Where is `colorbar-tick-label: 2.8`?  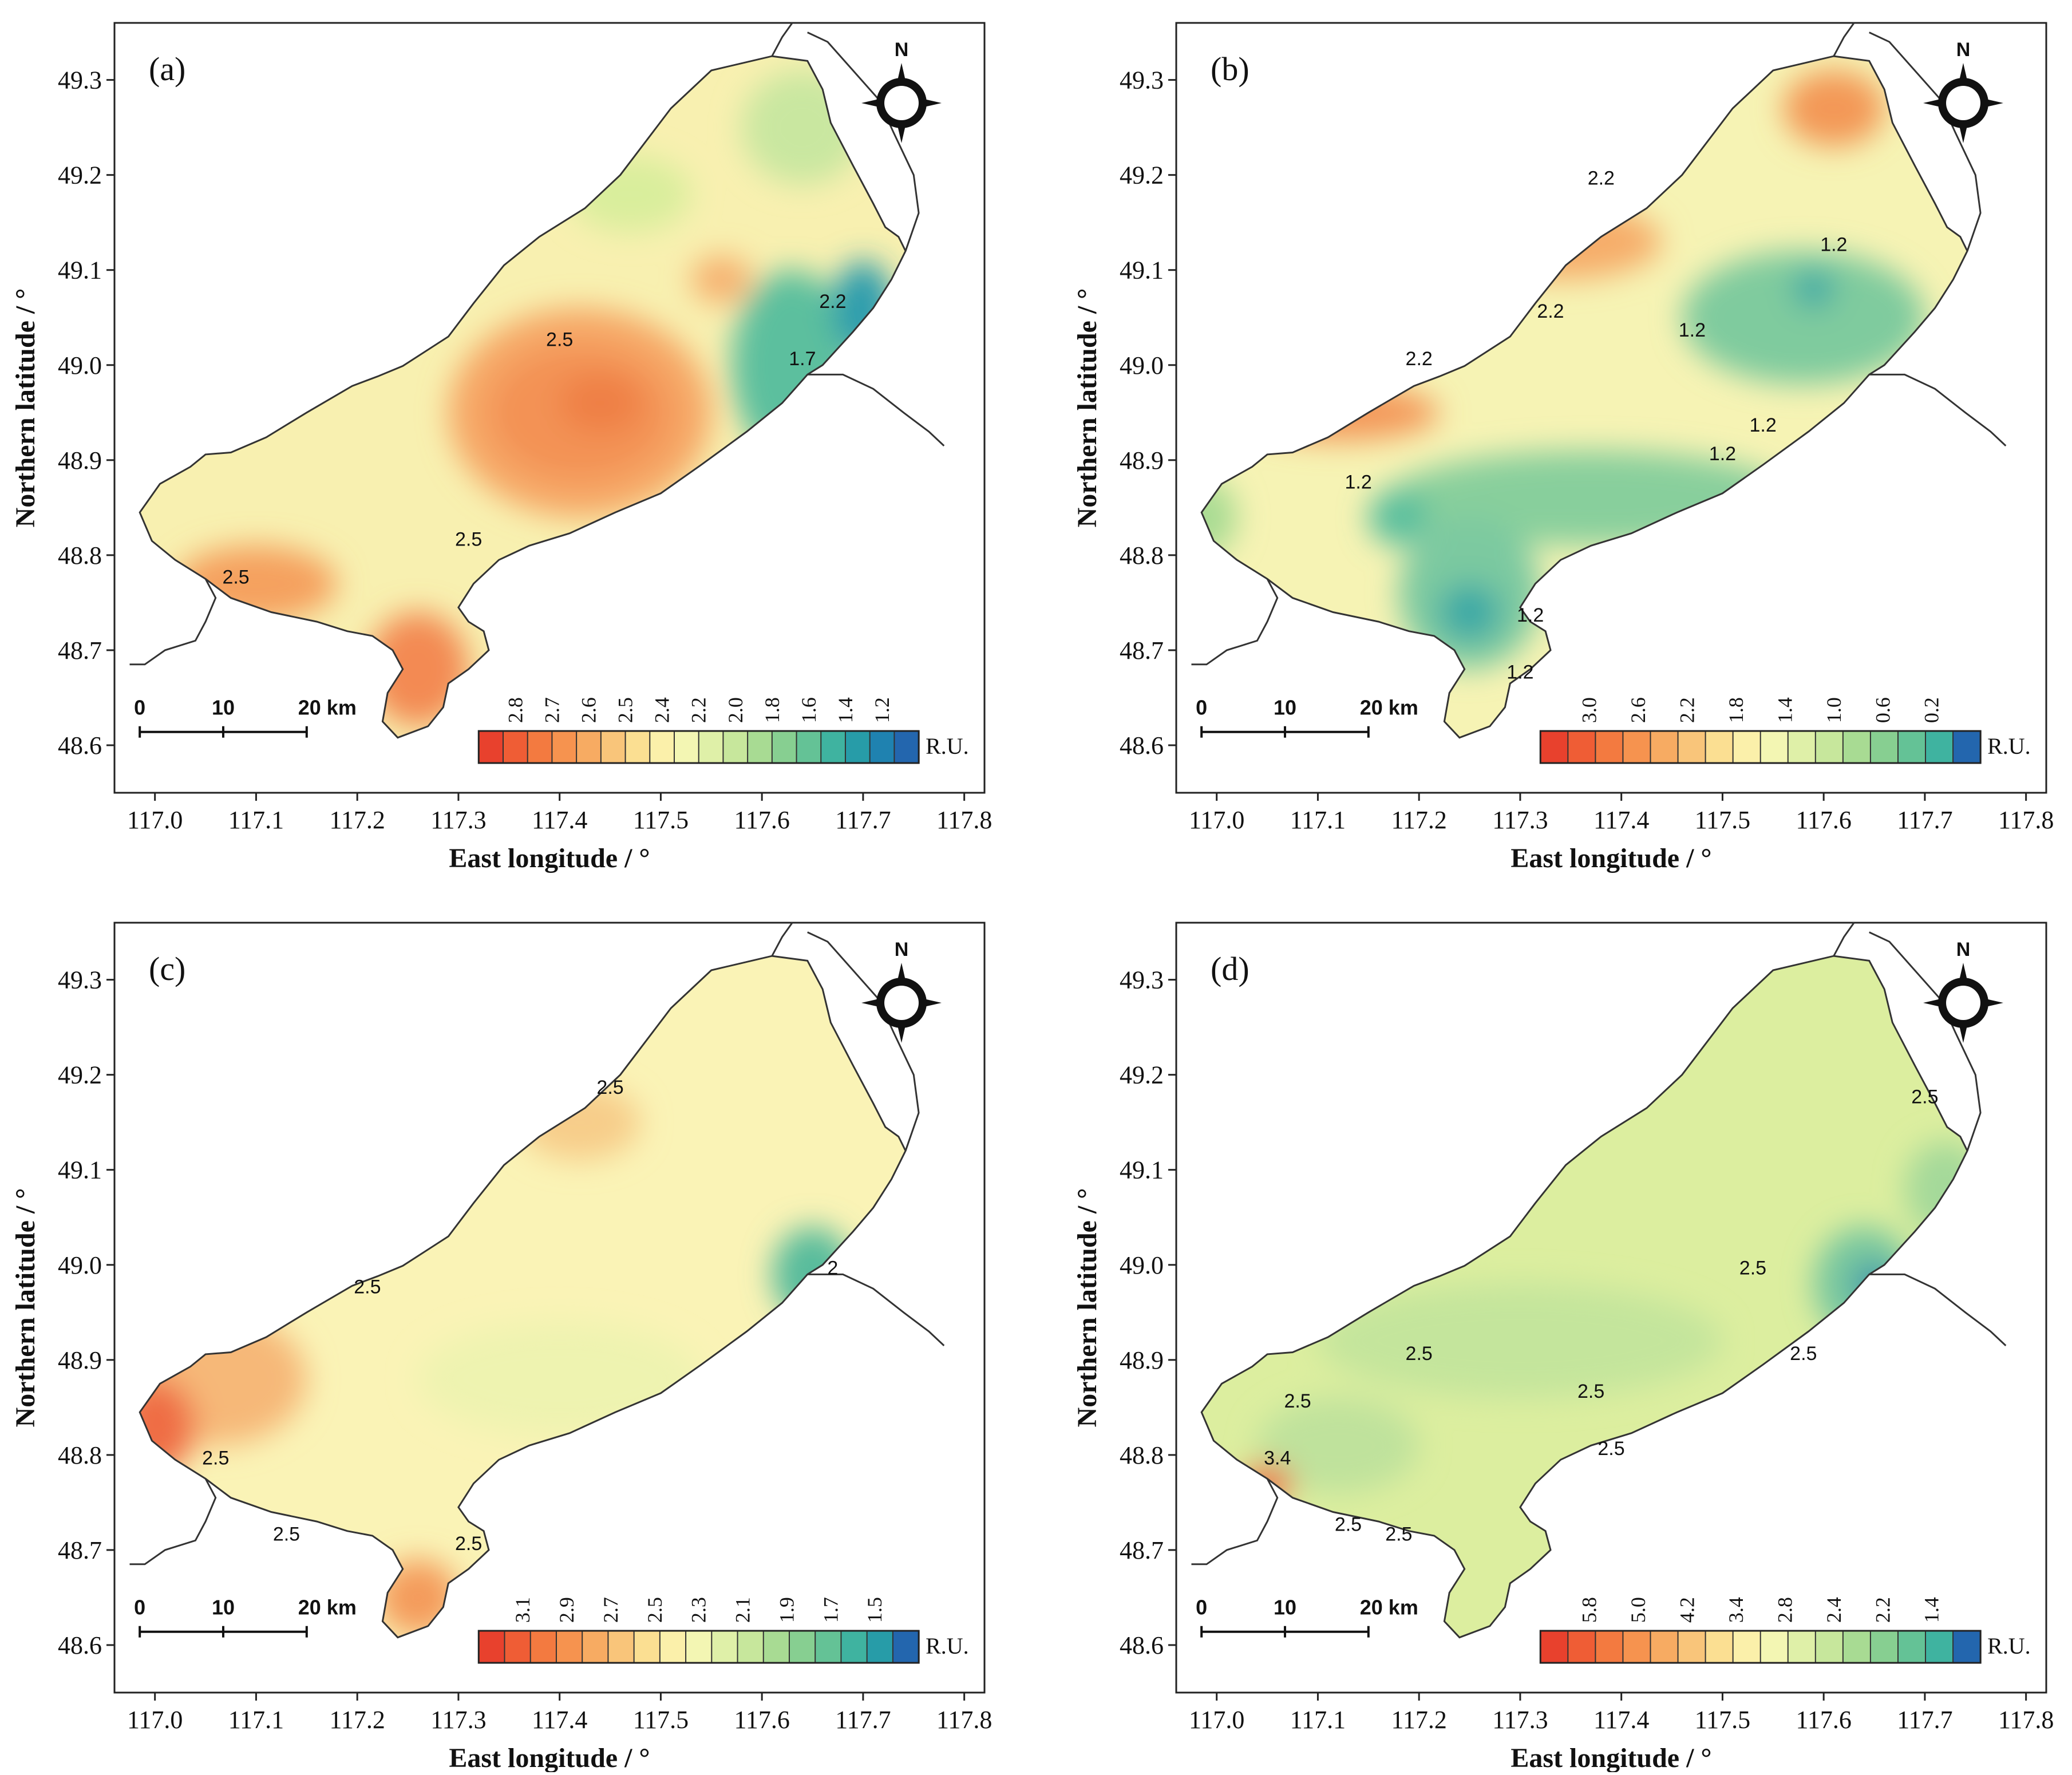
colorbar-tick-label: 2.8 is located at coordinates (1784, 1610).